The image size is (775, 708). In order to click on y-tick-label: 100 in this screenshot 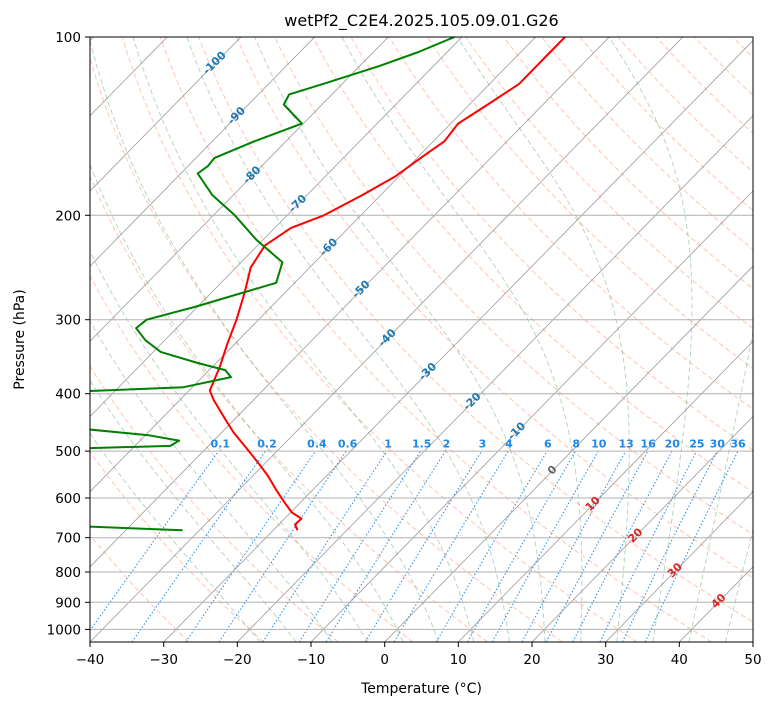, I will do `click(68, 38)`.